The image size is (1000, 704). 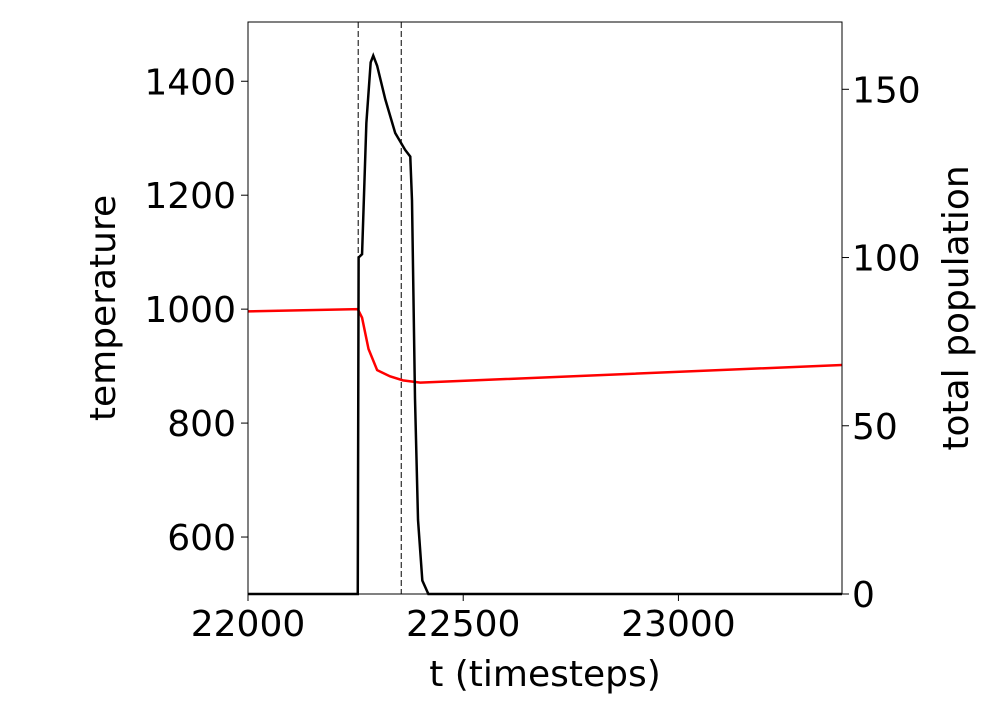 I want to click on series-line, so click(x=545, y=345).